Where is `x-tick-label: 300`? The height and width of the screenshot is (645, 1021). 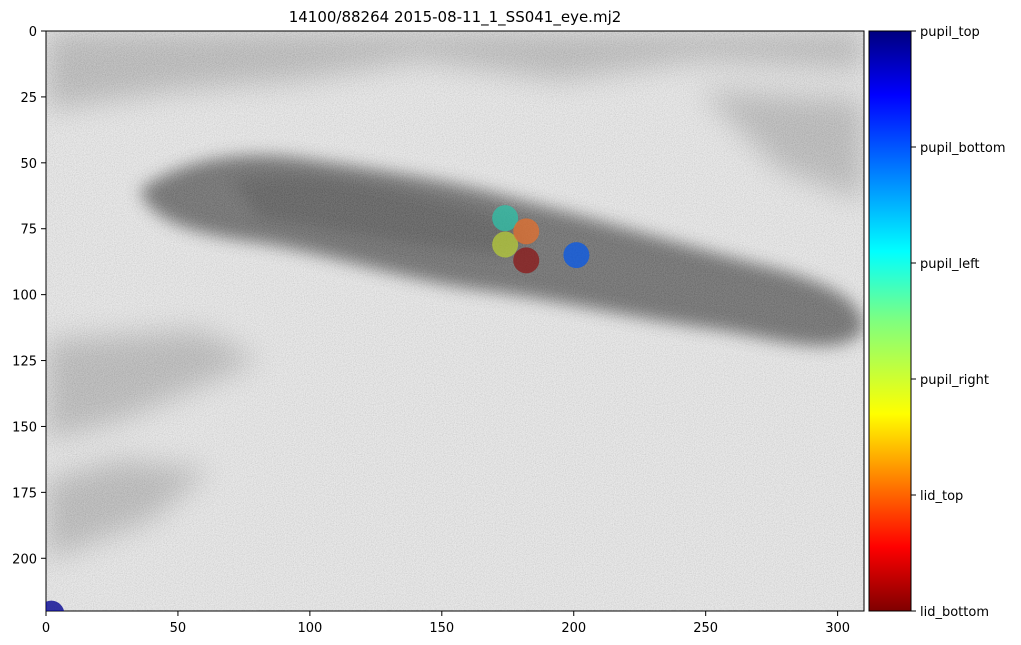
x-tick-label: 300 is located at coordinates (837, 628).